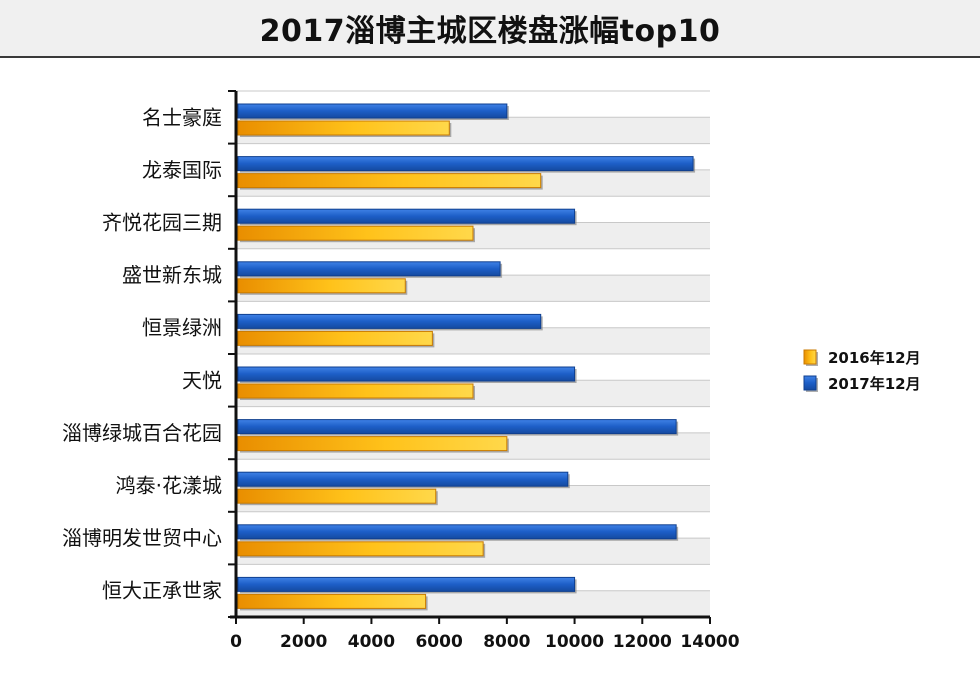 The image size is (980, 687). What do you see at coordinates (182, 117) in the screenshot?
I see `category-label: 名士豪庭` at bounding box center [182, 117].